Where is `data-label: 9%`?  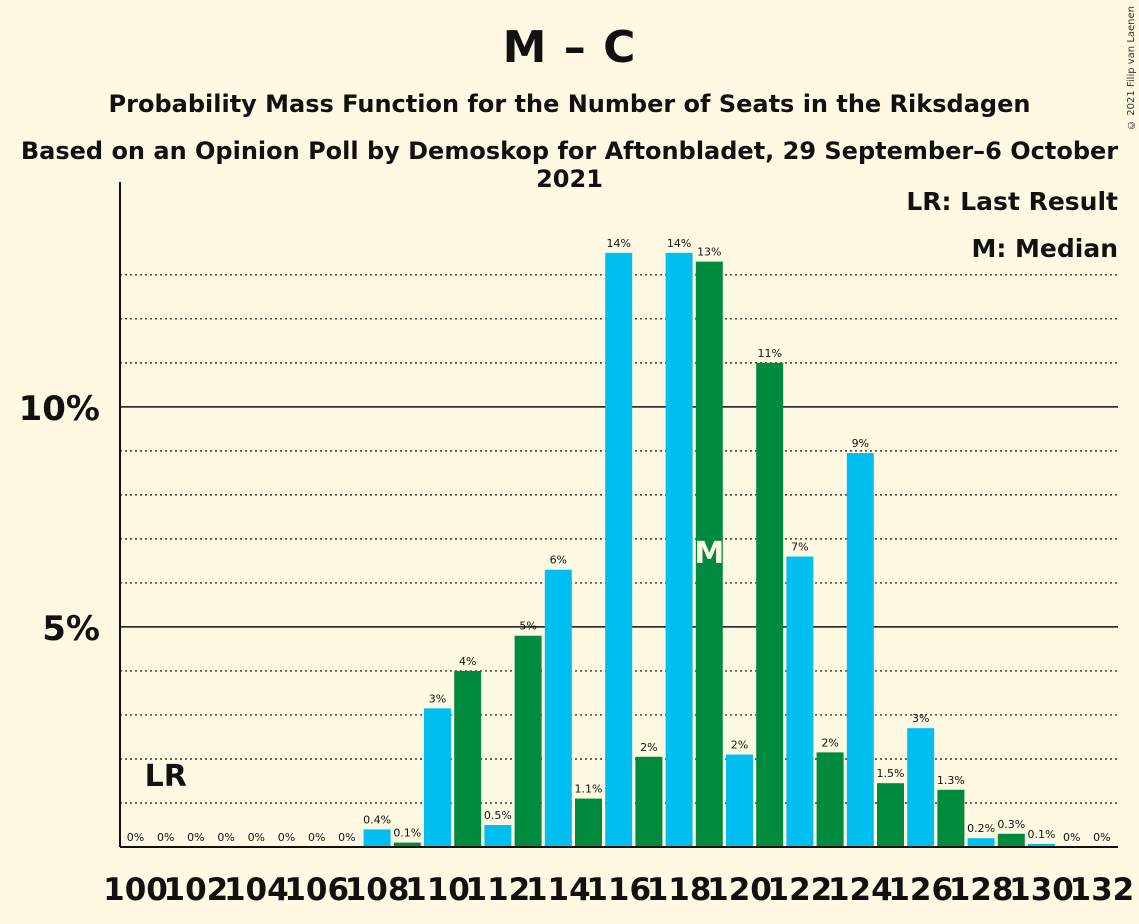 data-label: 9% is located at coordinates (860, 443).